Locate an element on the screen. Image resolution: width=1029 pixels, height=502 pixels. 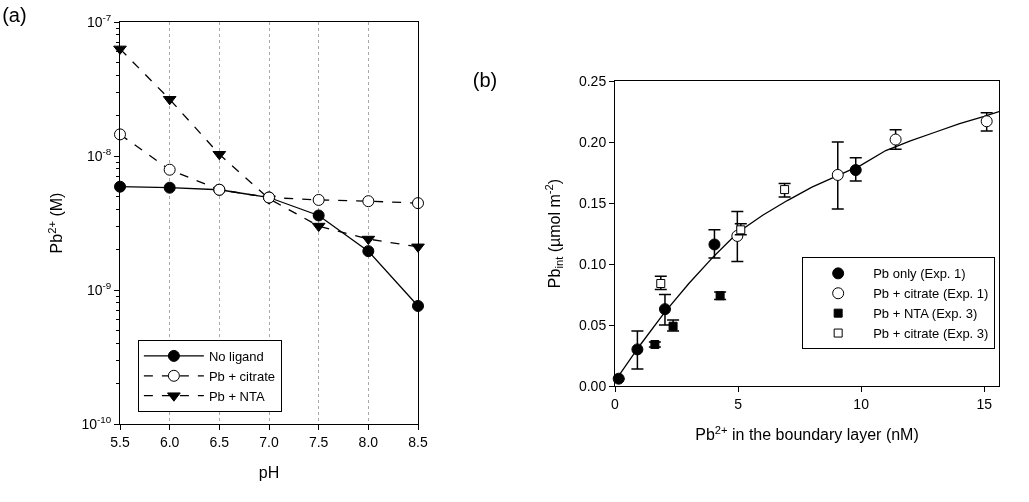
legend-label: Pb + NTA is located at coordinates (236, 396).